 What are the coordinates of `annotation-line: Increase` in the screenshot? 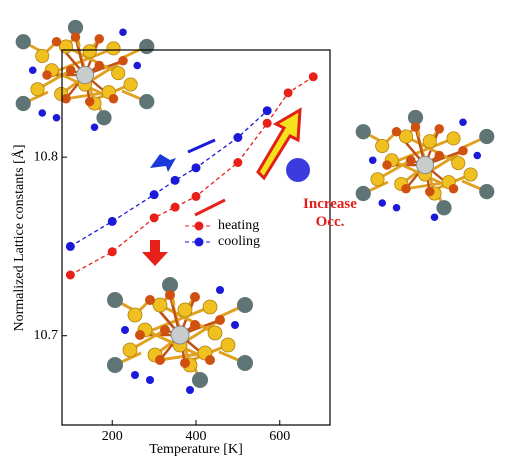 It's located at (330, 204).